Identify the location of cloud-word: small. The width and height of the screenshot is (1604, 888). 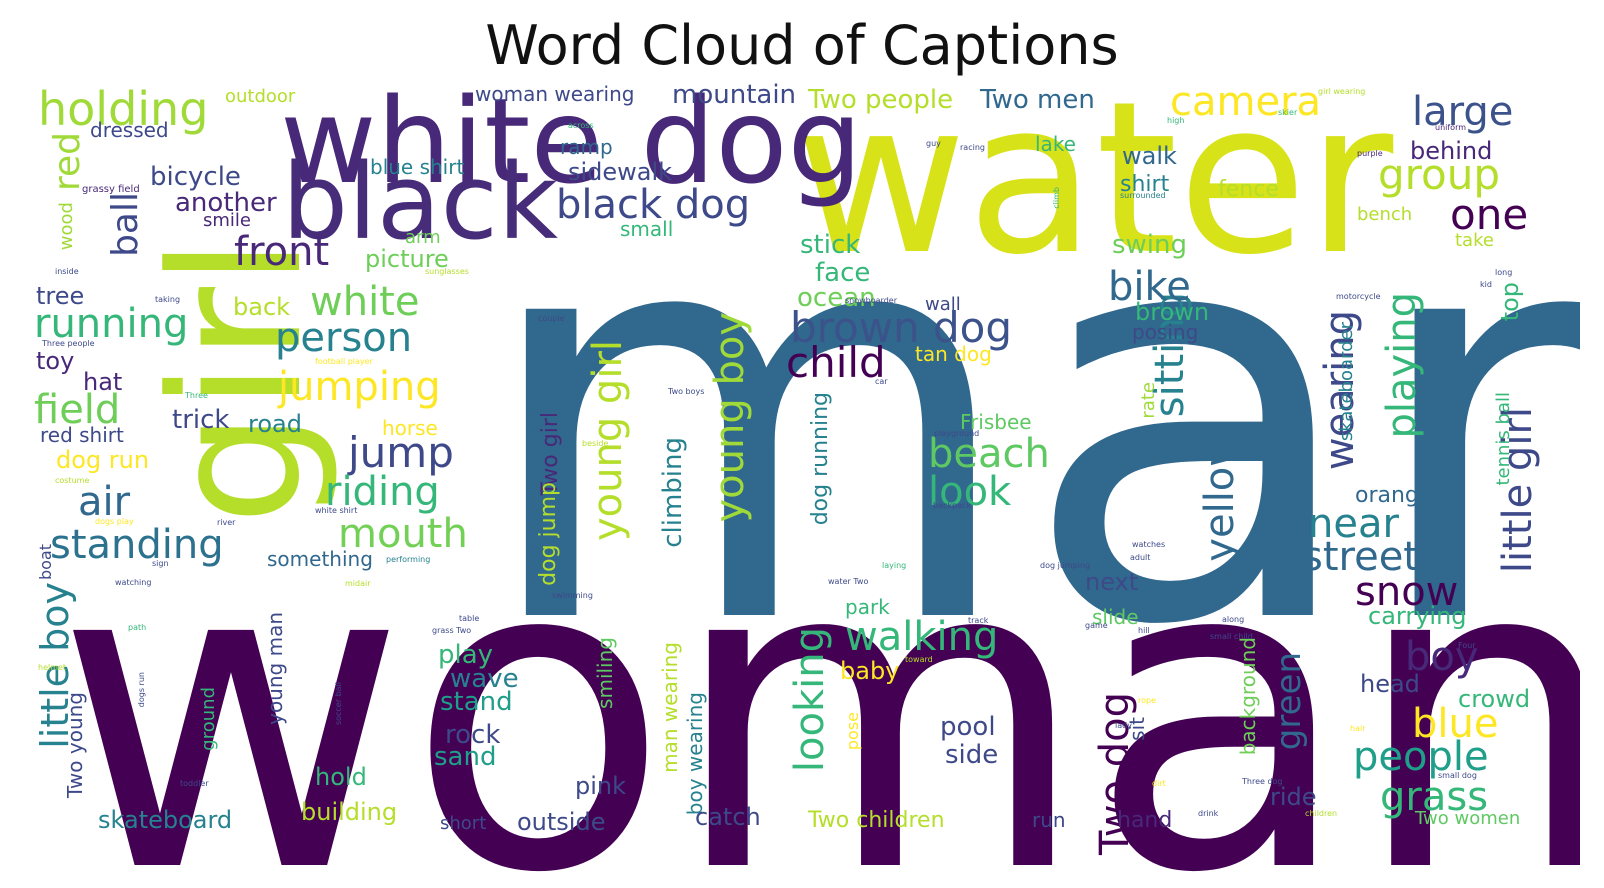
(647, 229).